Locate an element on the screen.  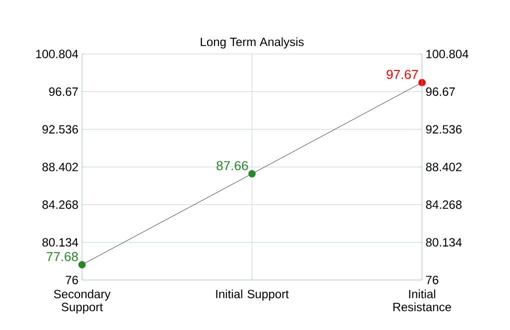
x-tick-label: Initial Support is located at coordinates (252, 295).